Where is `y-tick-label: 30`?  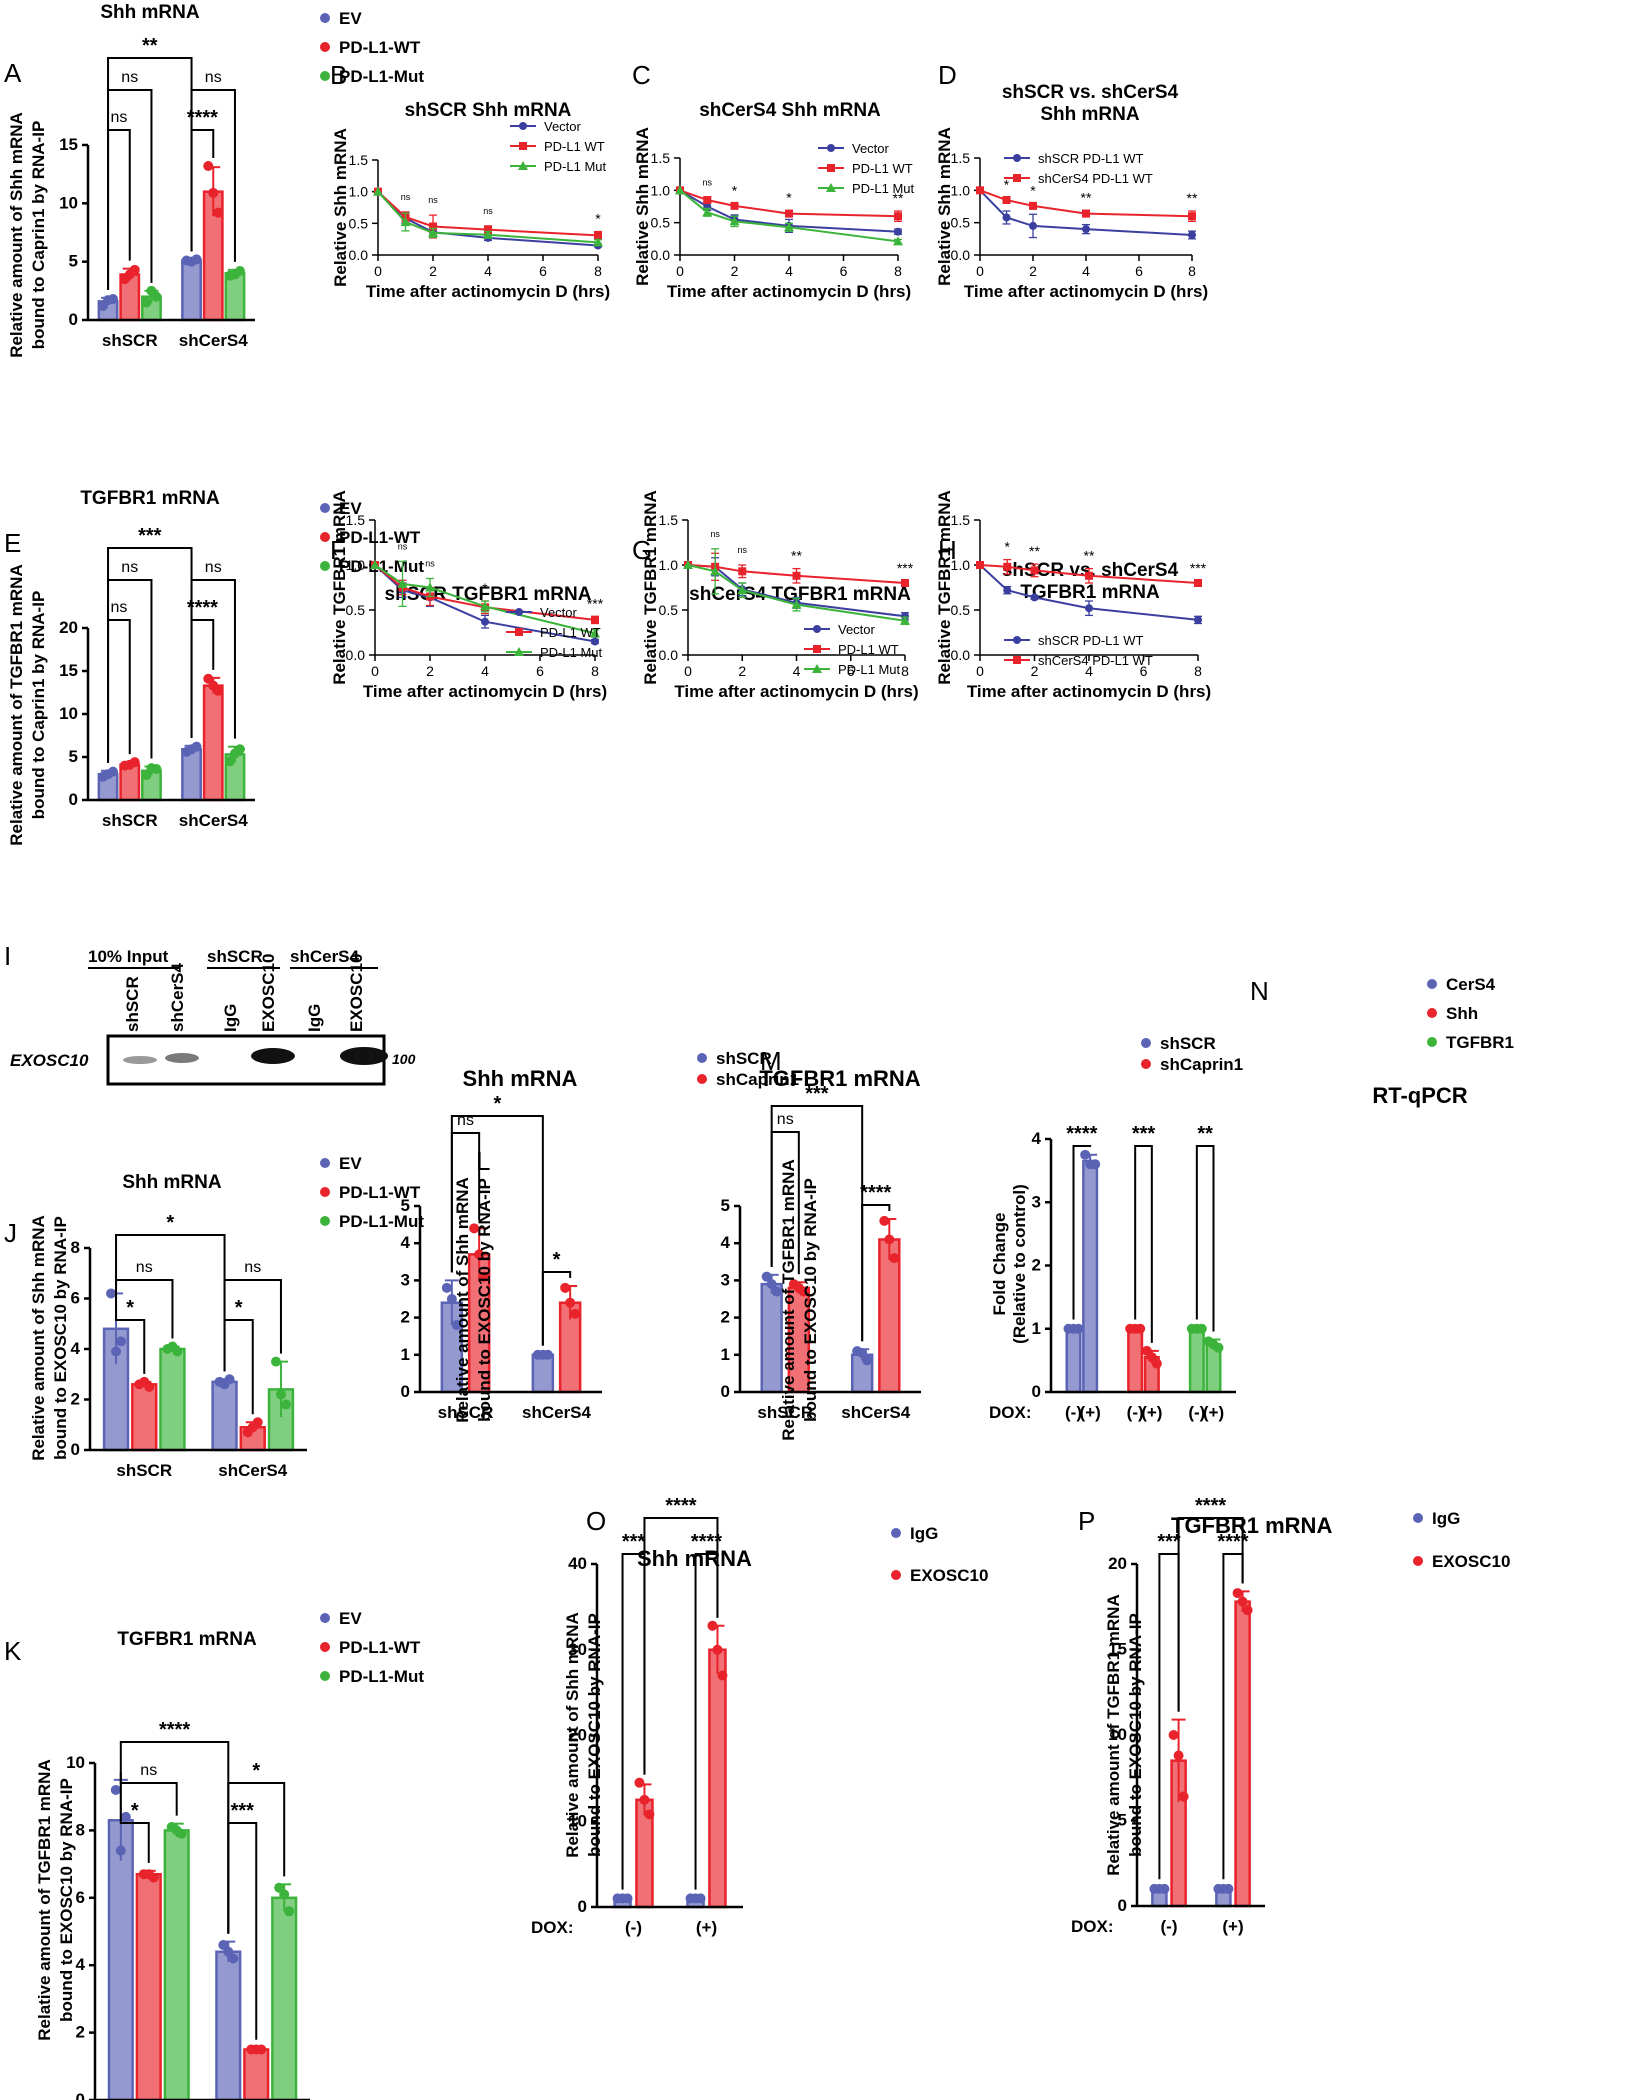
y-tick-label: 30 is located at coordinates (577, 1649).